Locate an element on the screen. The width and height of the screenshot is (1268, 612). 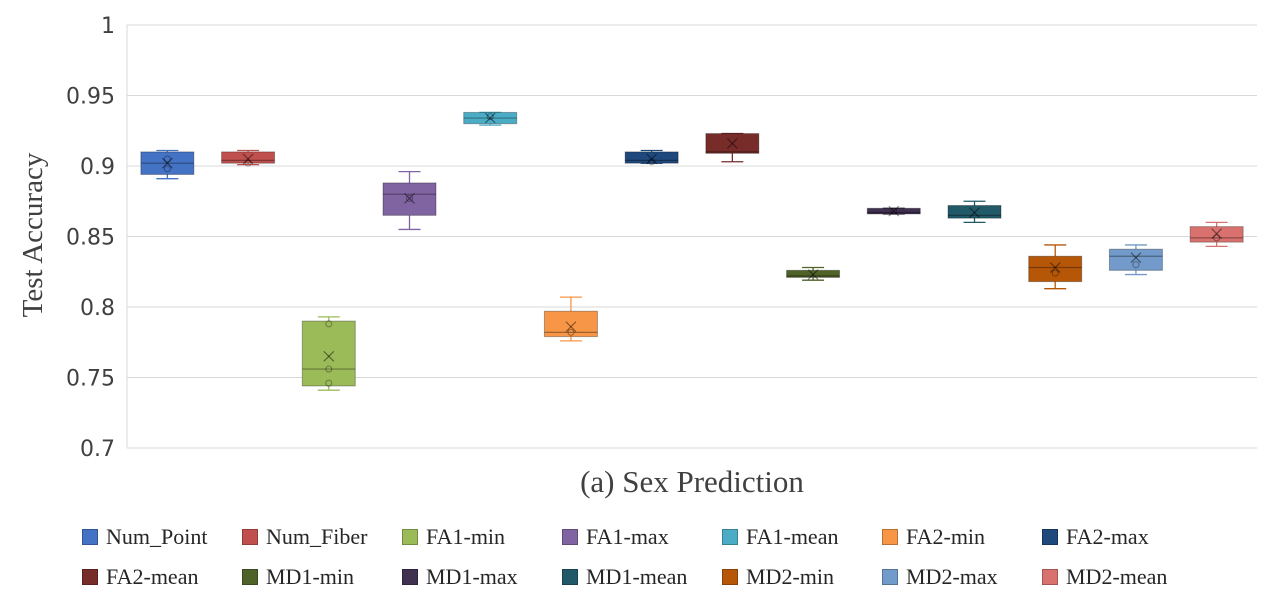
legend-label: MD2-min is located at coordinates (790, 576).